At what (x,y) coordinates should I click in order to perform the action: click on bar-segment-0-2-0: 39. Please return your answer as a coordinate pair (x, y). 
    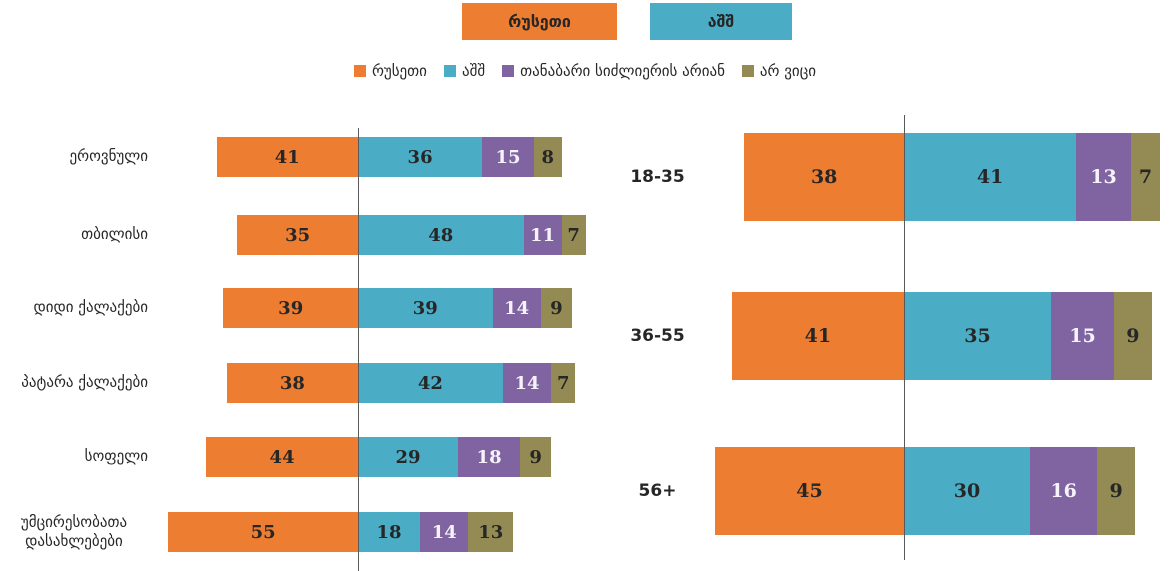
    Looking at the image, I should click on (290, 308).